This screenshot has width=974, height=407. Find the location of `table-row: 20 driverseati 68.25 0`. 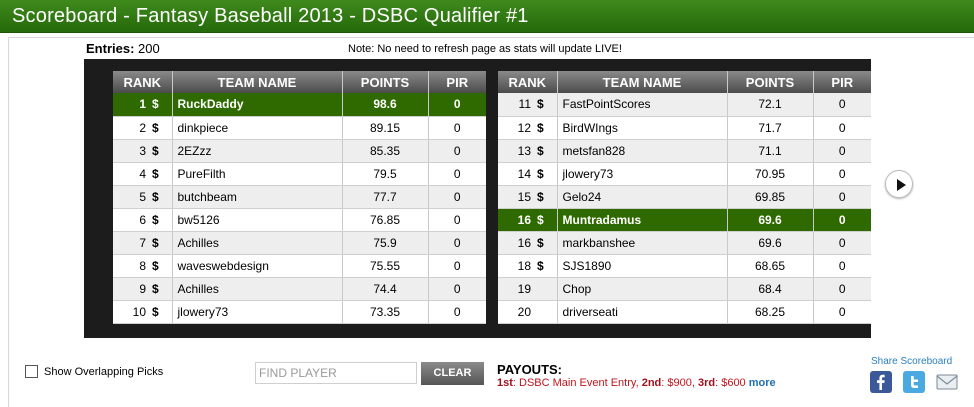

table-row: 20 driverseati 68.25 0 is located at coordinates (684, 312).